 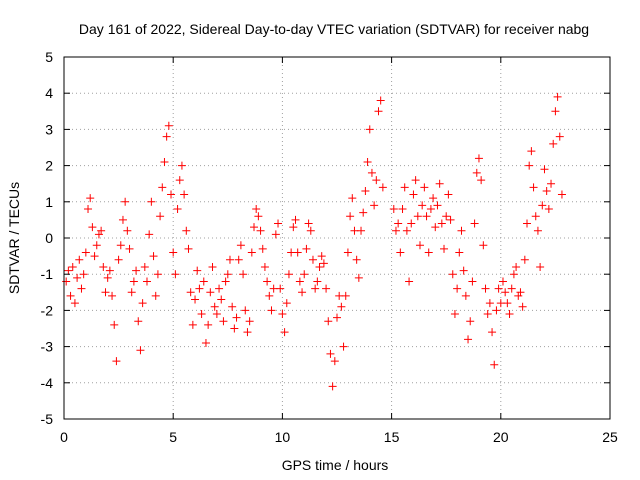 I want to click on y-tick-label: -5, so click(x=47, y=419).